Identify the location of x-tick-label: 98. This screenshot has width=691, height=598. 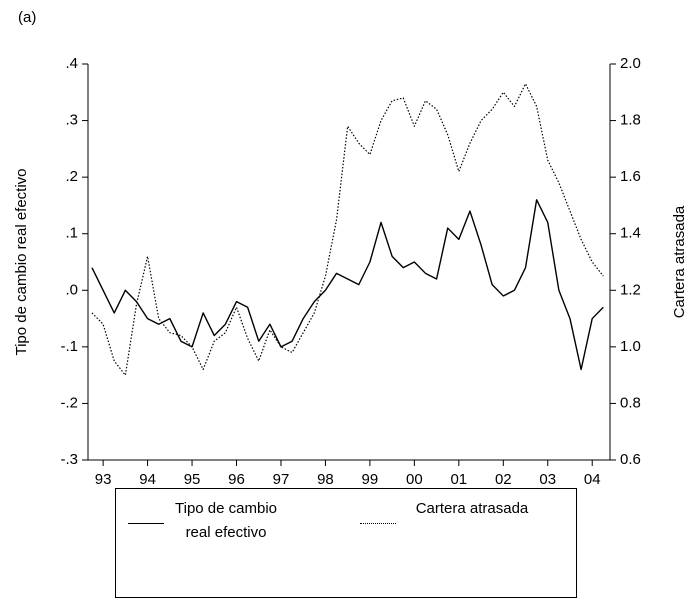
(325, 479).